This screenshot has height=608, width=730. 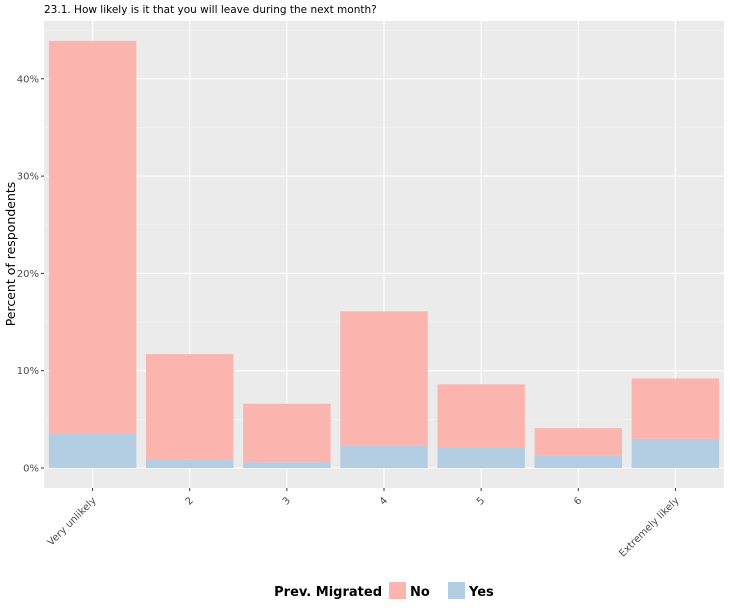 I want to click on x-tick-label: 6, so click(x=578, y=501).